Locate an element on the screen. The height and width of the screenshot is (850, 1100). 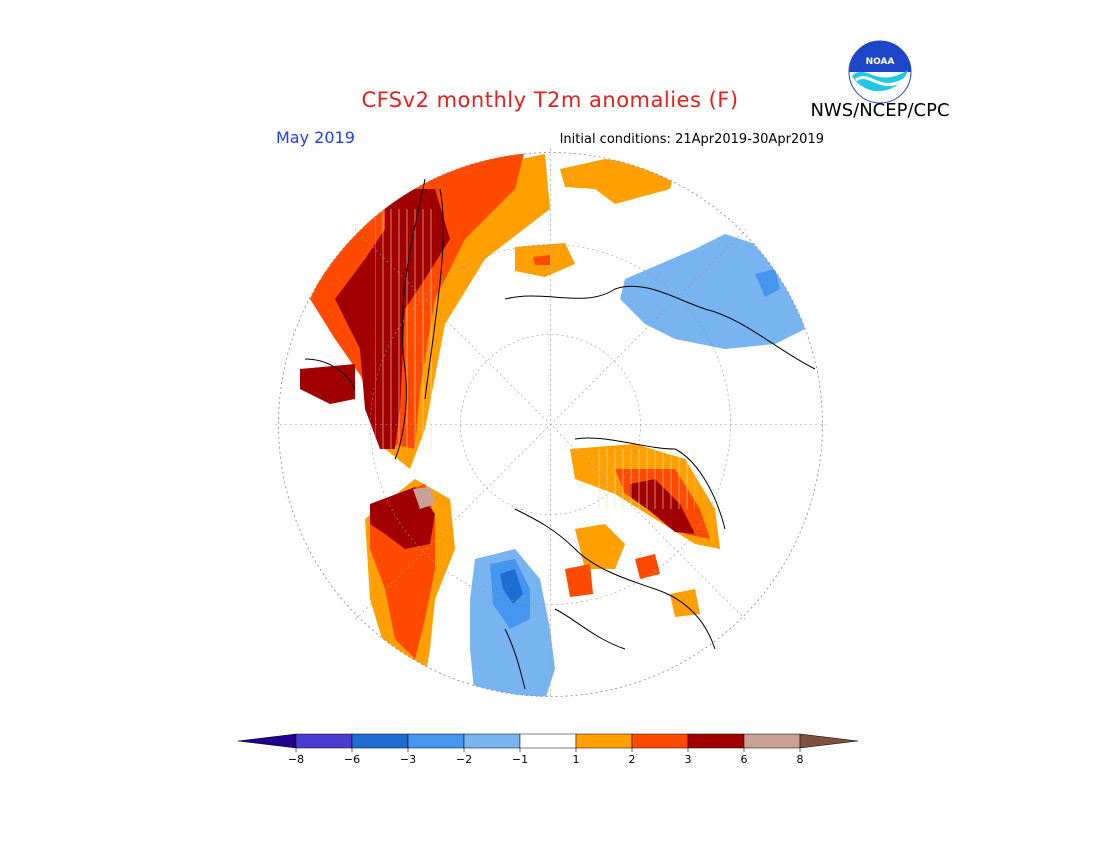
colorbar-arrow-high is located at coordinates (829, 741).